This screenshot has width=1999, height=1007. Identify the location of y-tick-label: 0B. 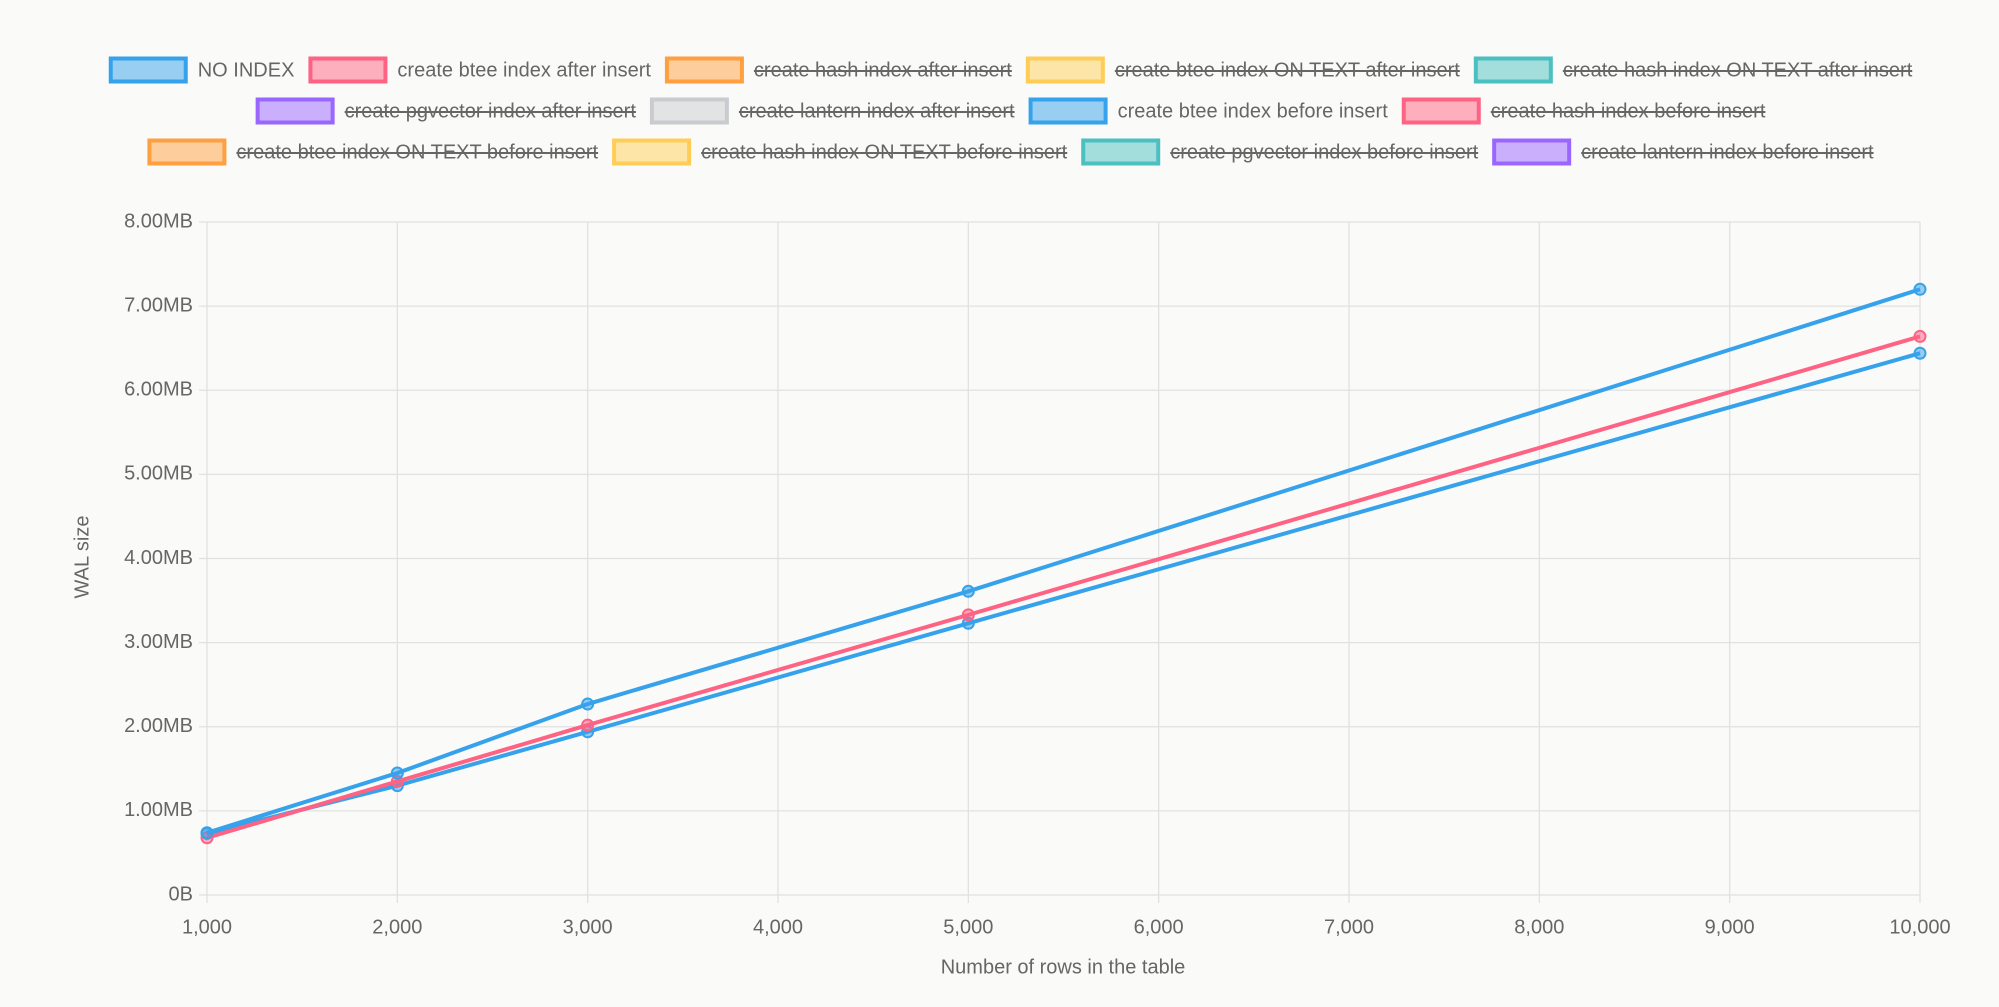
(181, 894).